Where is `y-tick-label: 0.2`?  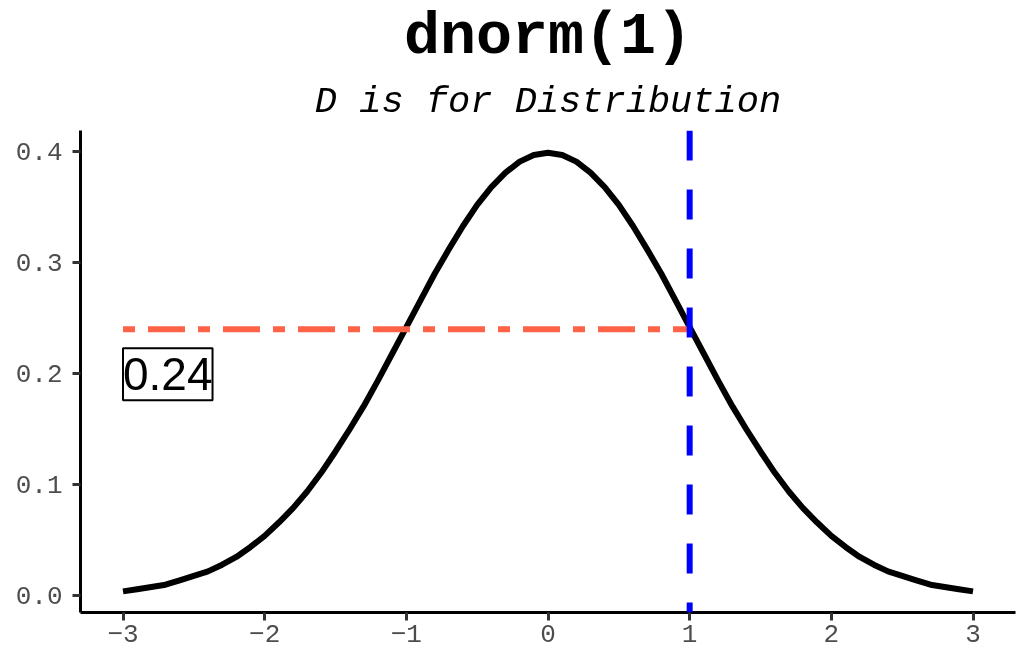
y-tick-label: 0.2 is located at coordinates (39, 375).